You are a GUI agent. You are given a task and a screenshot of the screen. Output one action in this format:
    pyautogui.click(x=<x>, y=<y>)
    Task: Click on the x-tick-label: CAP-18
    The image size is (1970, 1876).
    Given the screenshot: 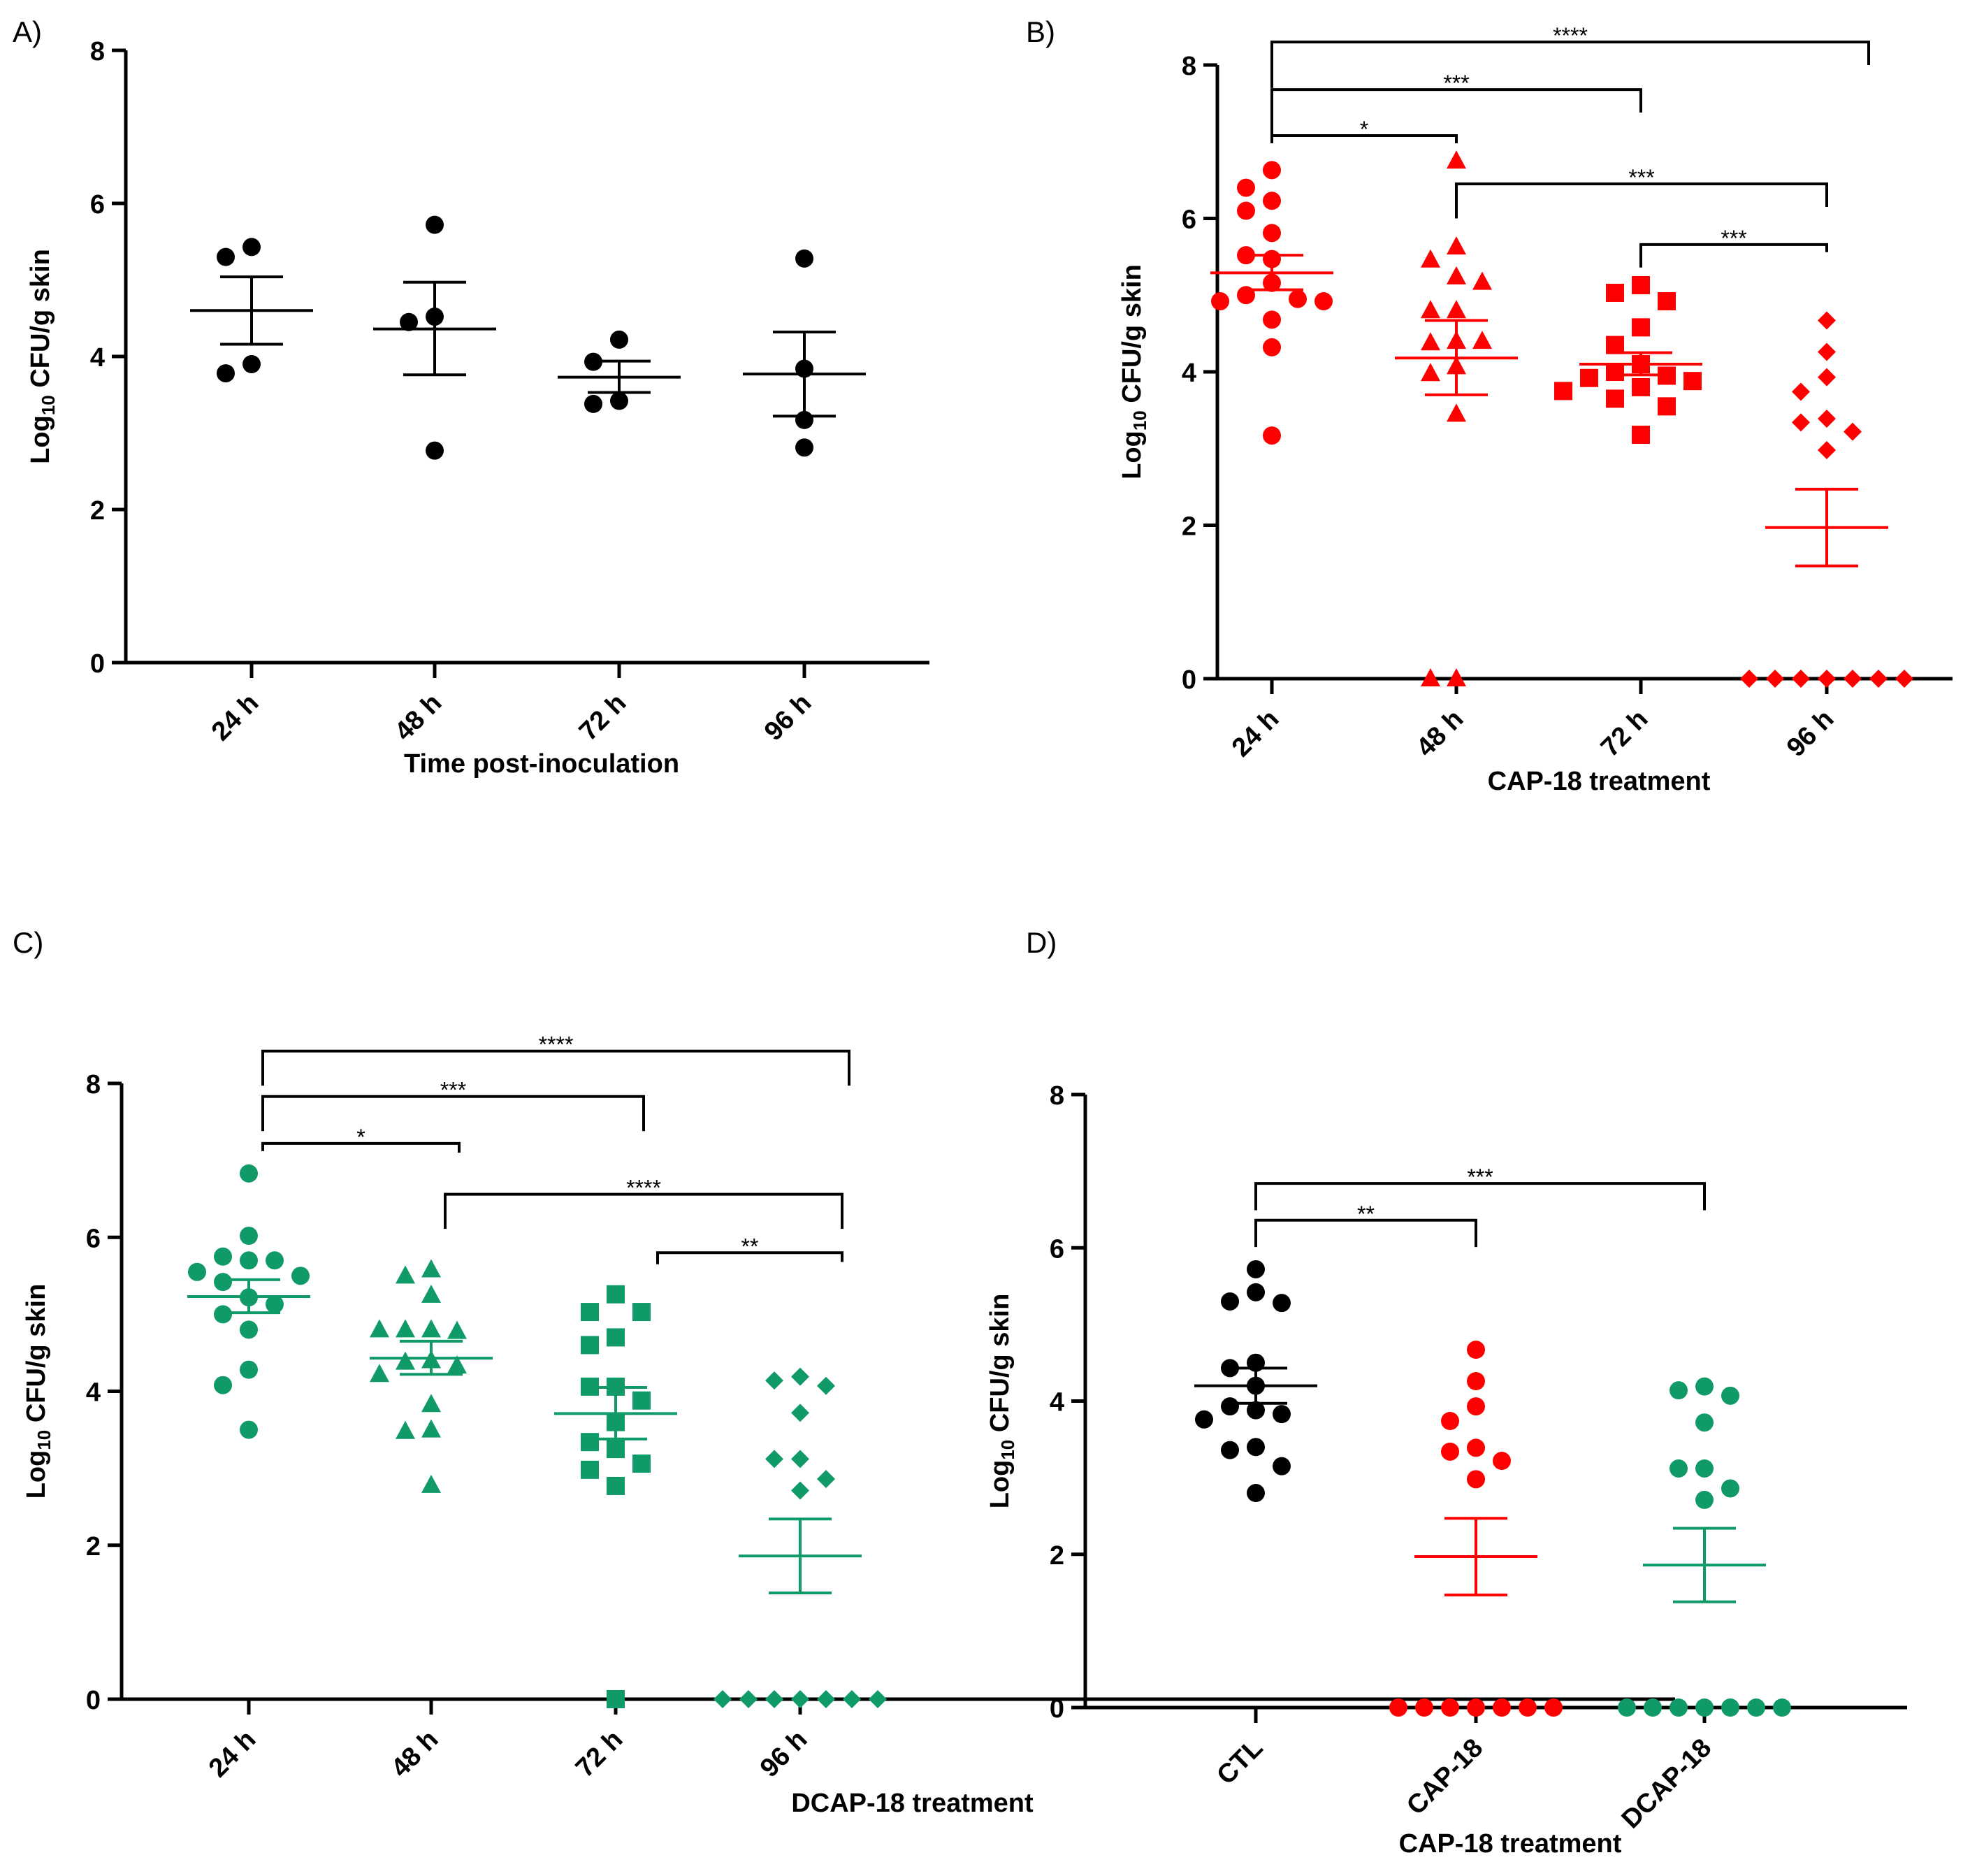 What is the action you would take?
    pyautogui.click(x=1445, y=1777)
    